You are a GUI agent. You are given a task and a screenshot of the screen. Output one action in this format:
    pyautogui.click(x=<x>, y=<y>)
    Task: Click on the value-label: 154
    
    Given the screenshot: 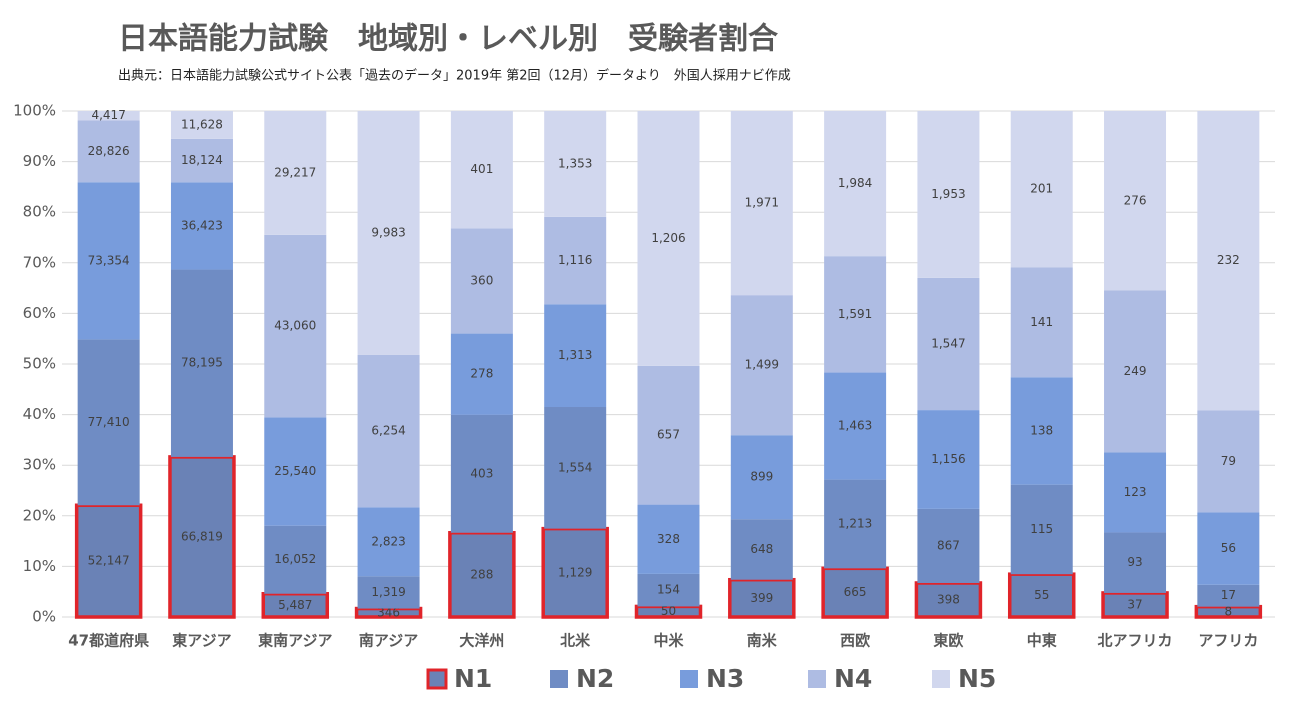 What is the action you would take?
    pyautogui.click(x=668, y=590)
    